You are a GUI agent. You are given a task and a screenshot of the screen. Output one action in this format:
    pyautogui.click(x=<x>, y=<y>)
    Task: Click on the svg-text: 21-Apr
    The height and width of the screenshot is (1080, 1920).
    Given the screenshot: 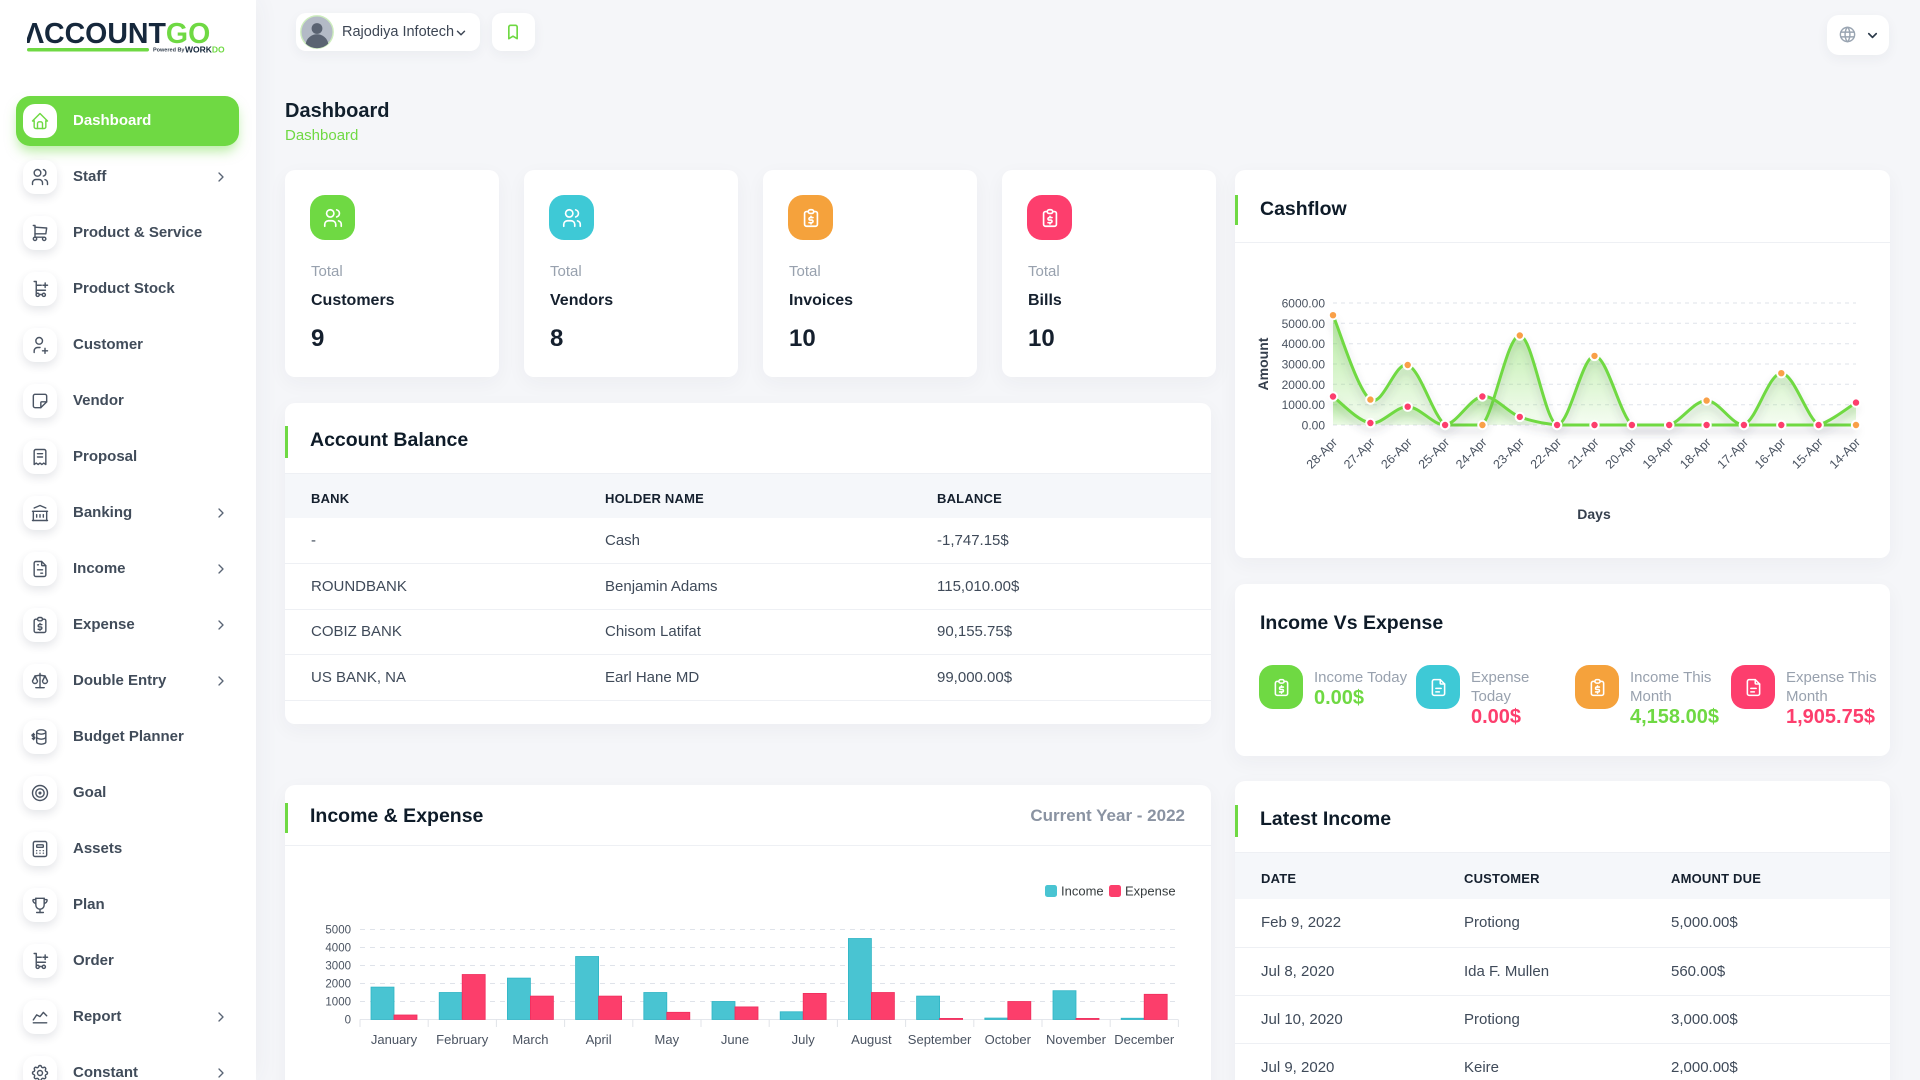 What is the action you would take?
    pyautogui.click(x=1583, y=453)
    